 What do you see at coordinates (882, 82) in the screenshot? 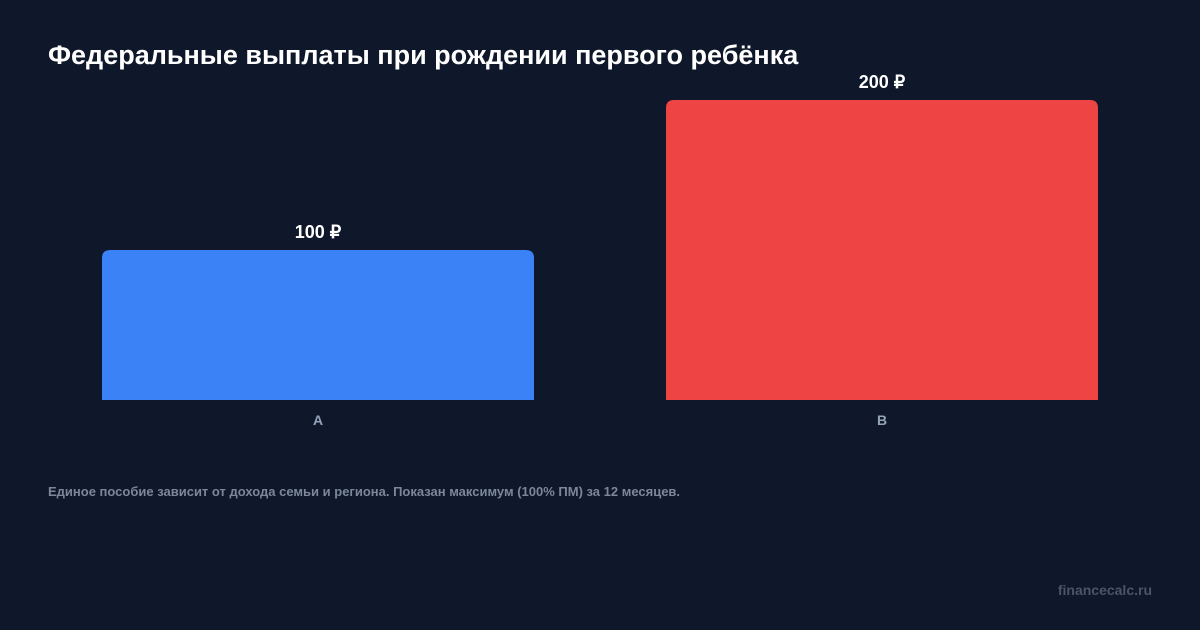
I see `value-label: 200 ₽` at bounding box center [882, 82].